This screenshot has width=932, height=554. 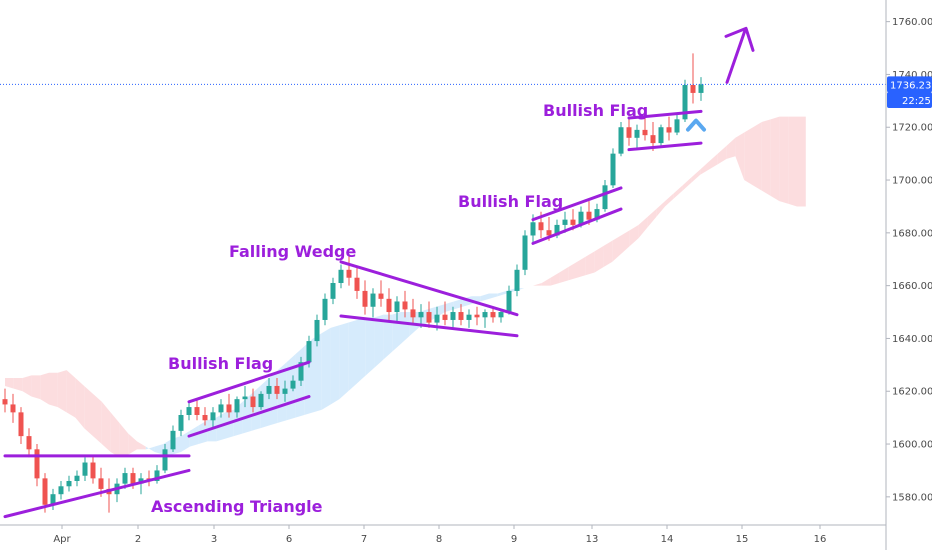 I want to click on up-arrow-icon, so click(x=736, y=56).